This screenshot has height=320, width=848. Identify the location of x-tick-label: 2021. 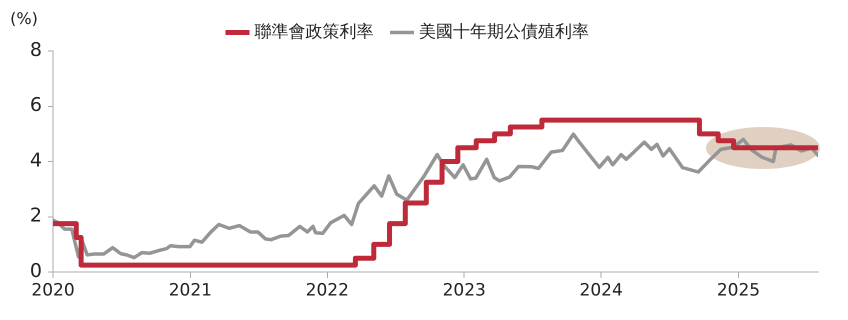
(190, 290).